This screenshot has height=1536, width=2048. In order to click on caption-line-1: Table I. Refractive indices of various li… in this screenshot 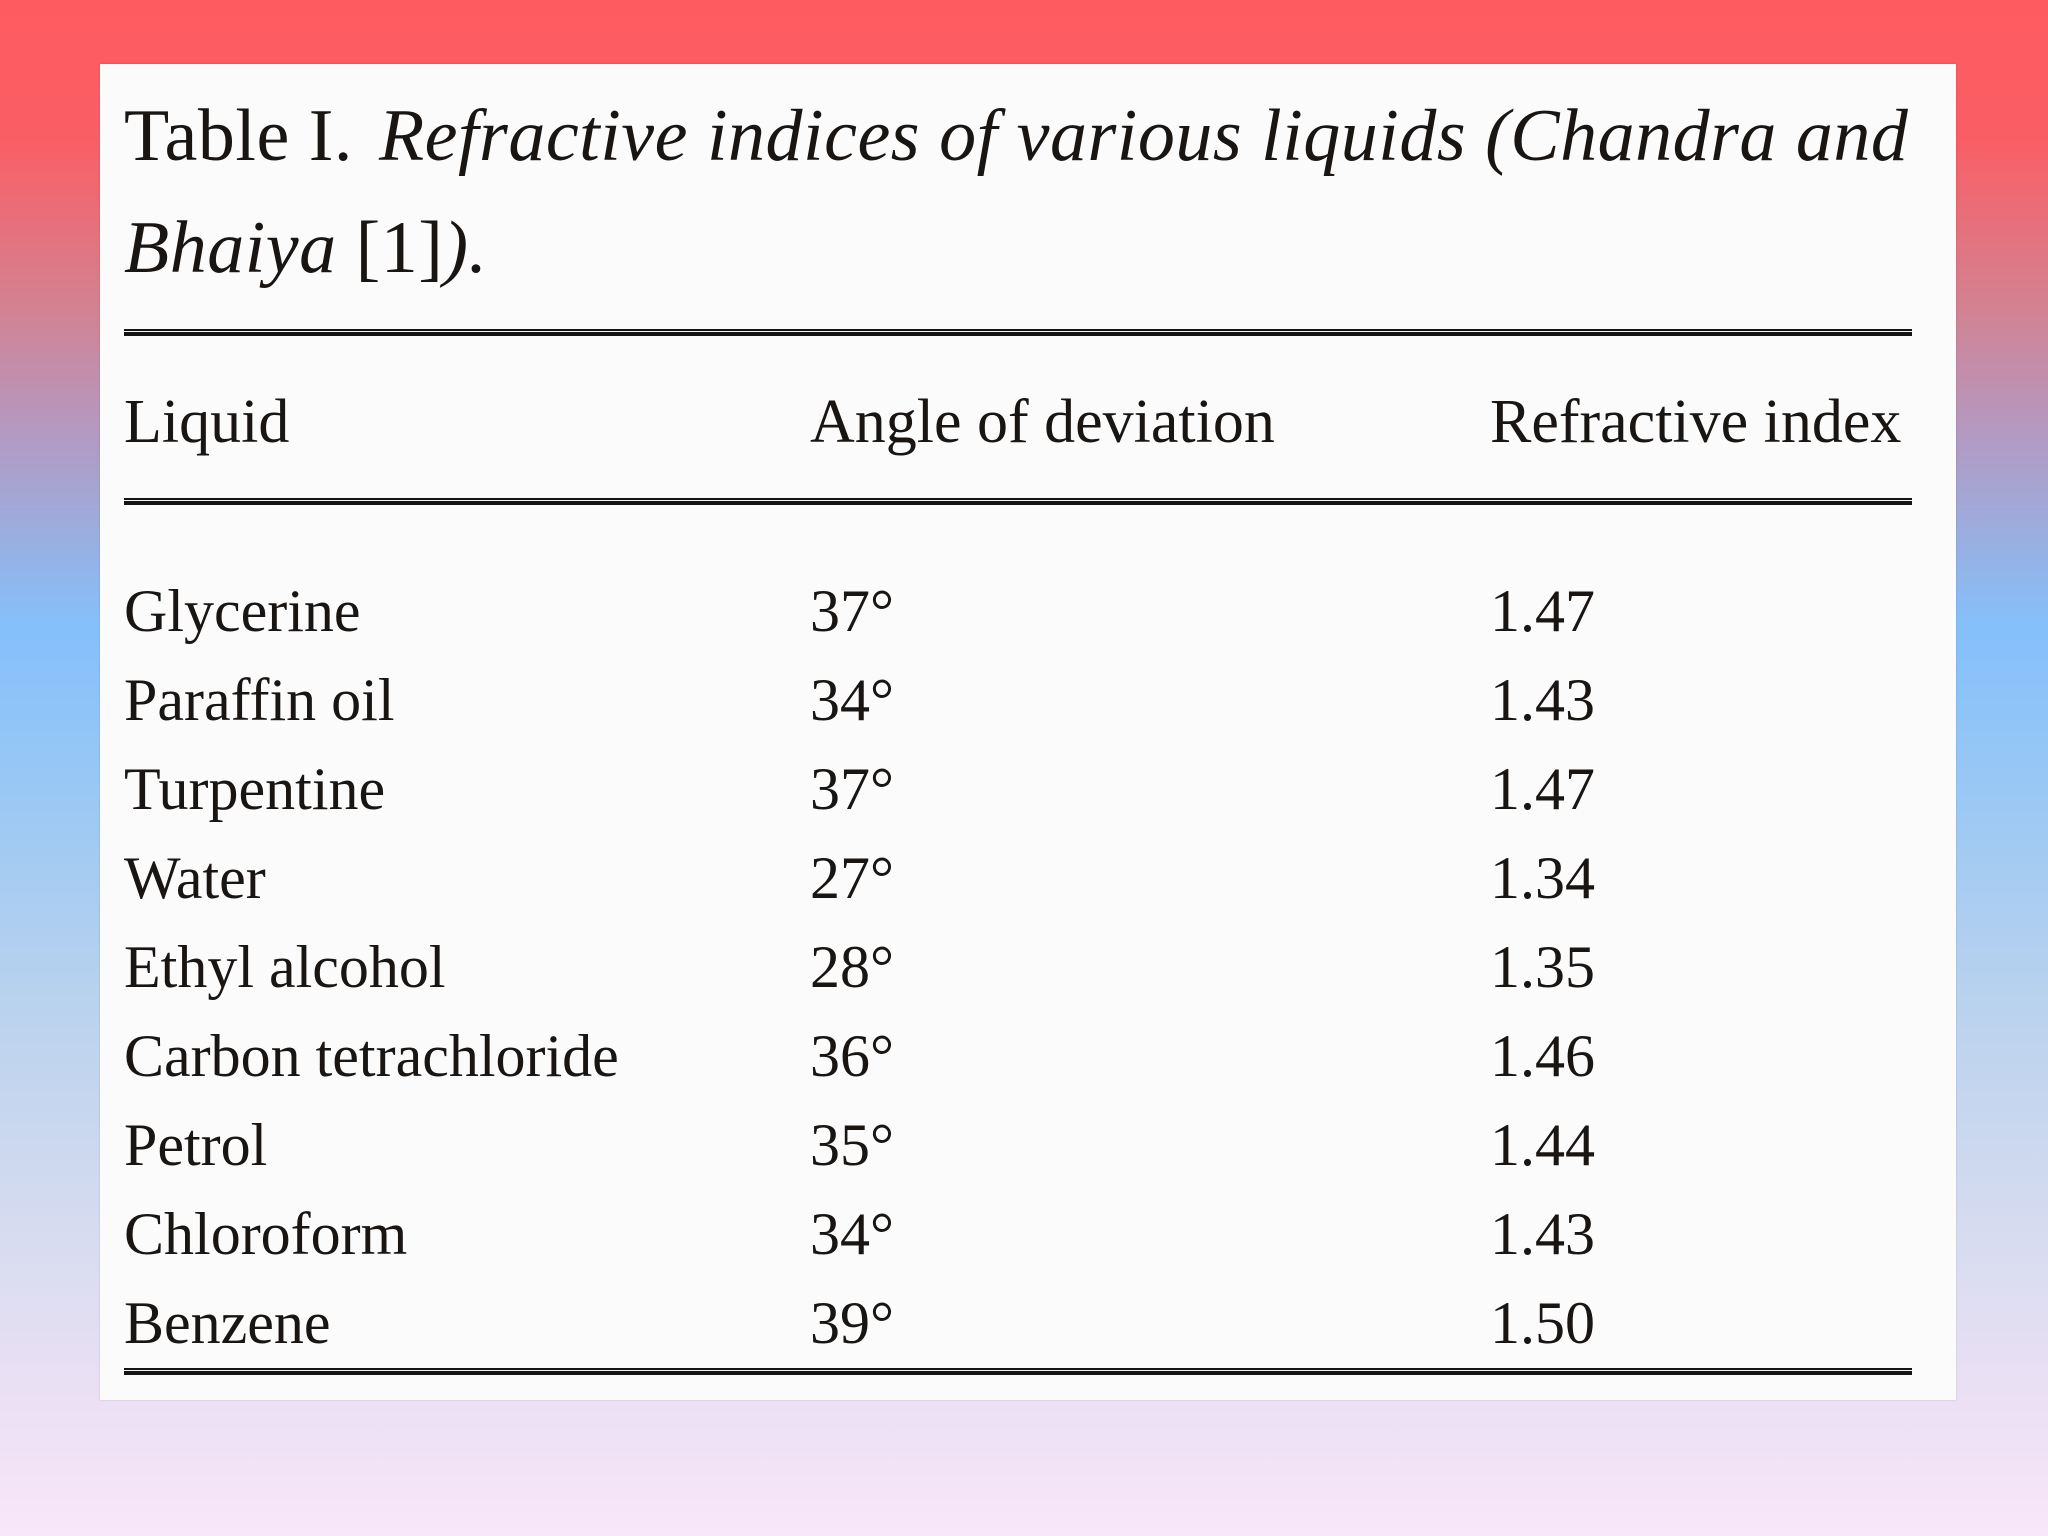, I will do `click(1018, 136)`.